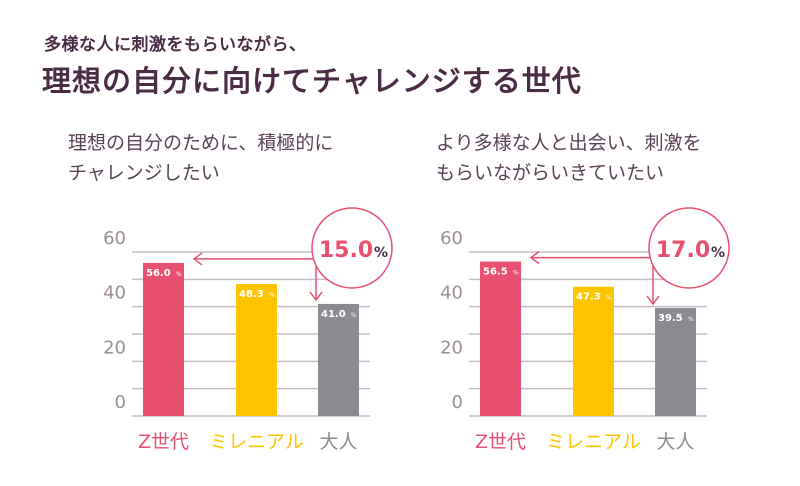  What do you see at coordinates (495, 272) in the screenshot?
I see `bar-value-label: 56.5` at bounding box center [495, 272].